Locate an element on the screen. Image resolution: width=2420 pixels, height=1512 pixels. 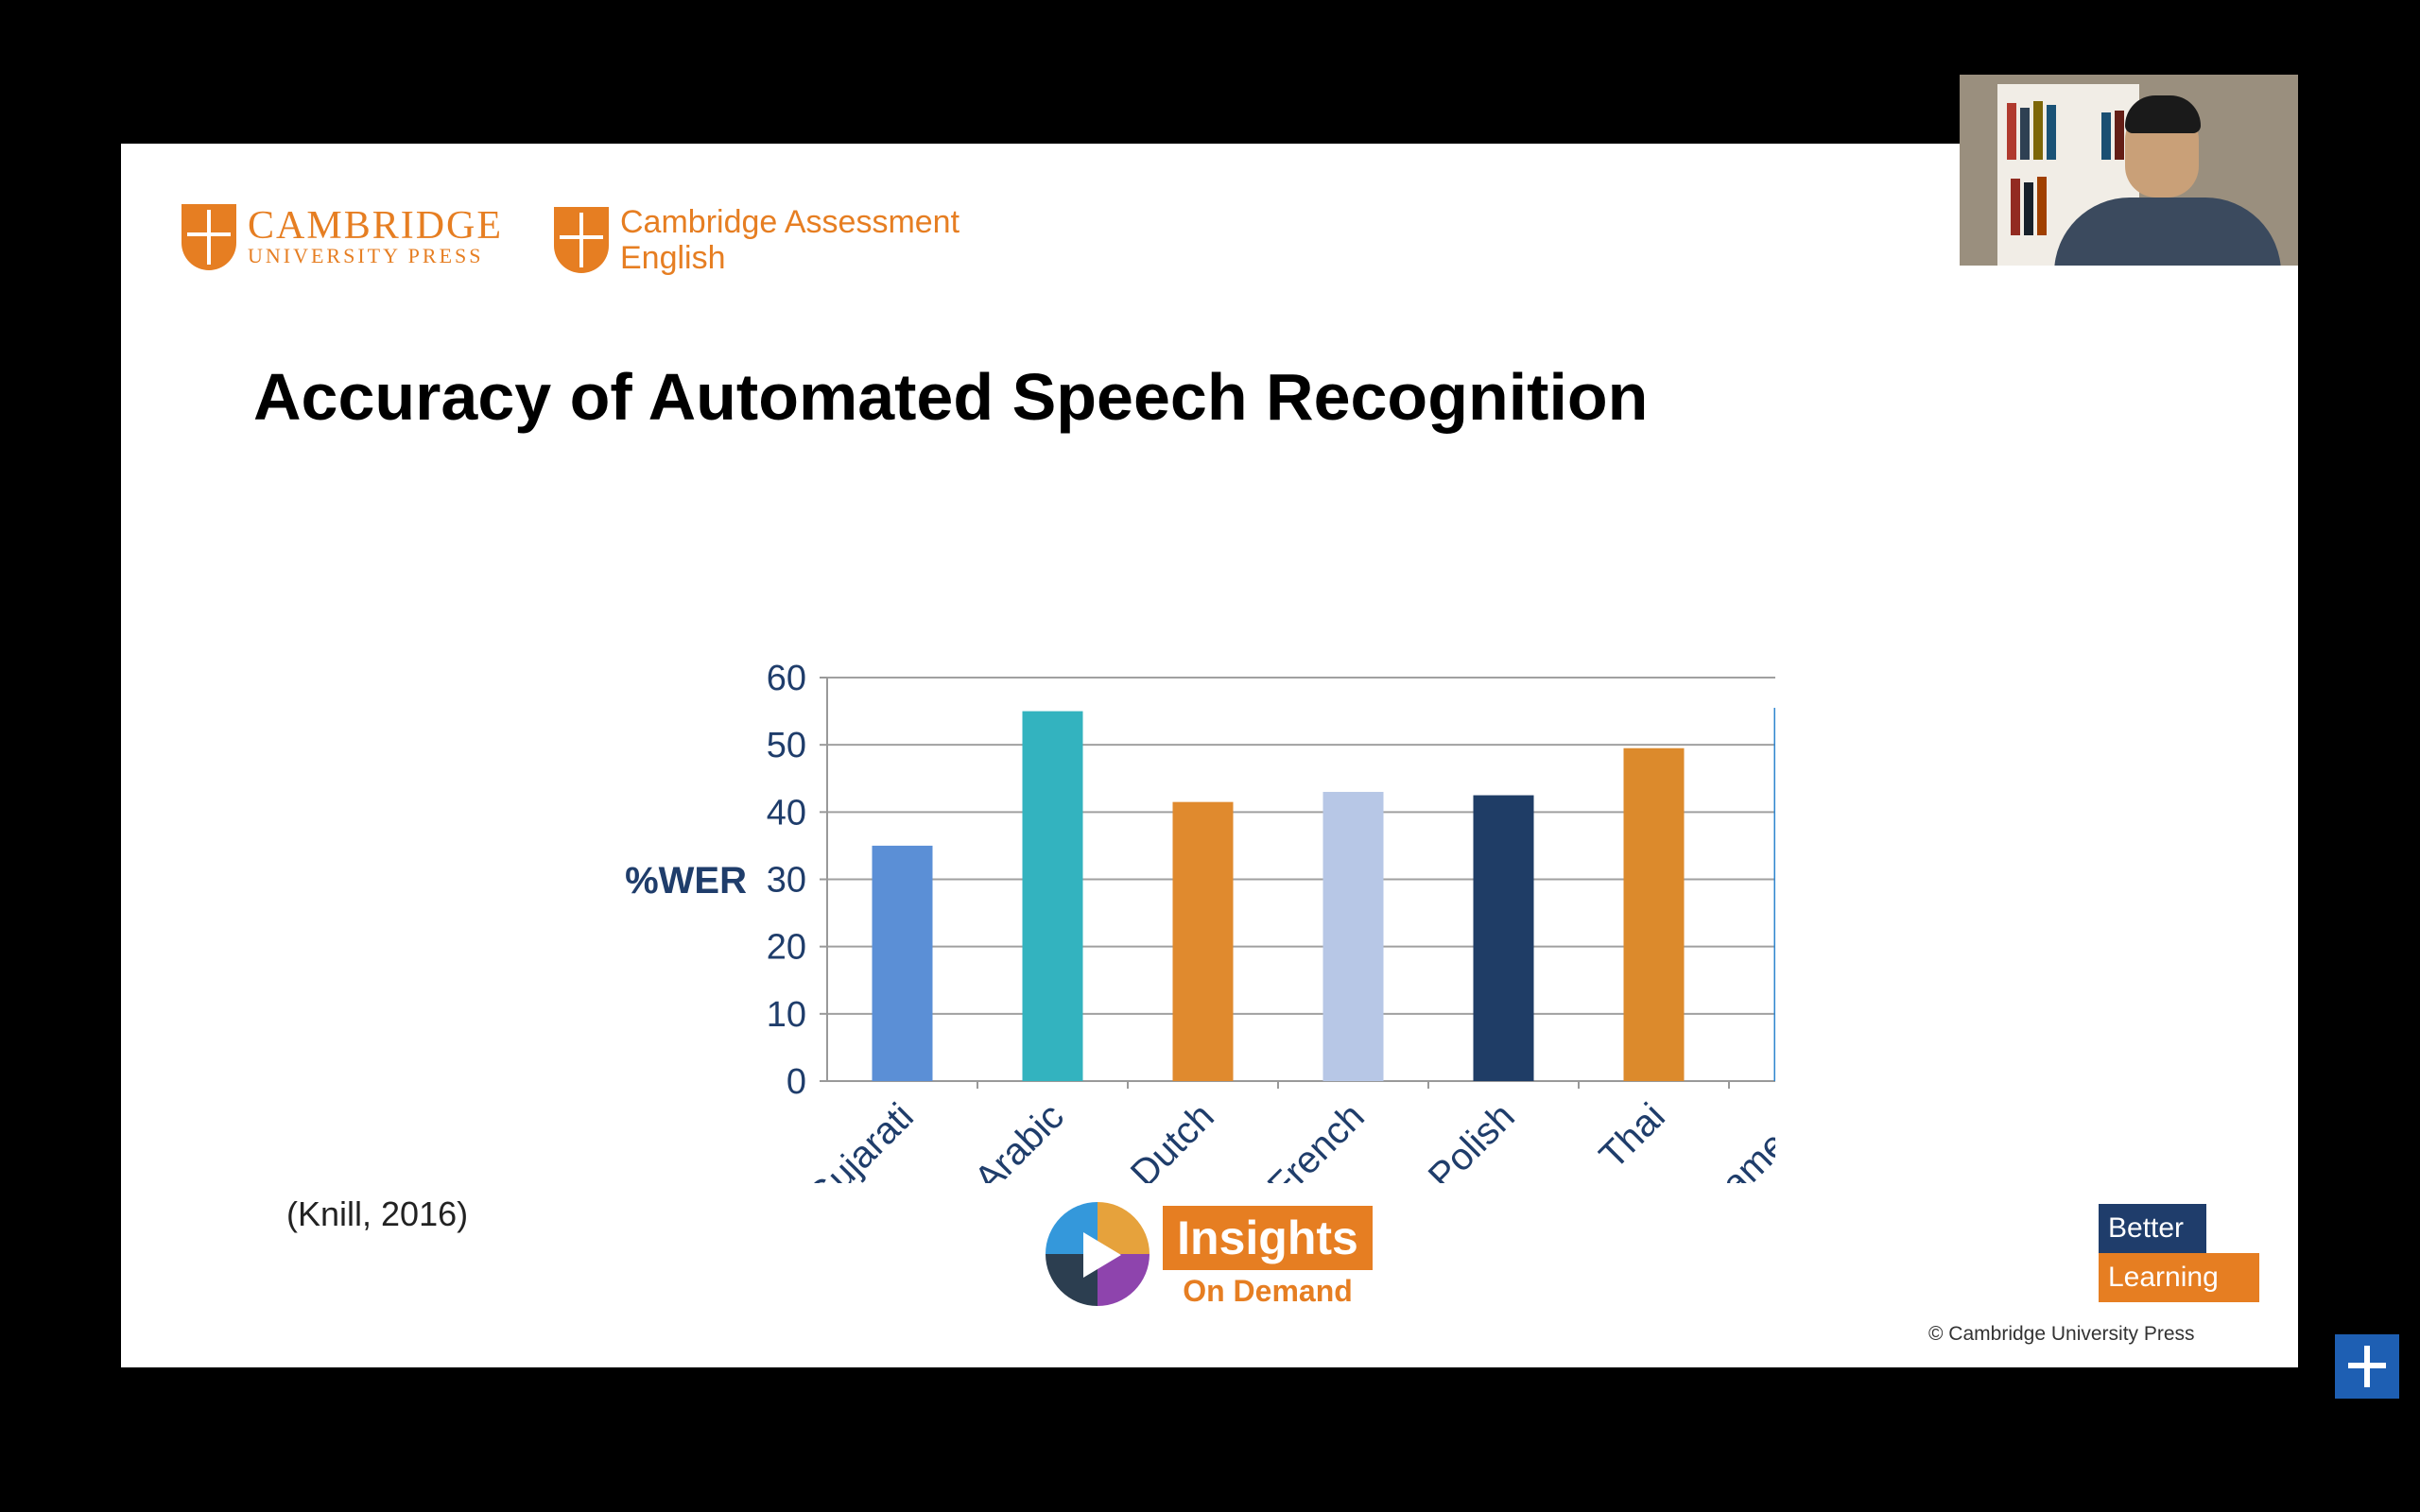
x-tick-label: Dutch is located at coordinates (1172, 1139).